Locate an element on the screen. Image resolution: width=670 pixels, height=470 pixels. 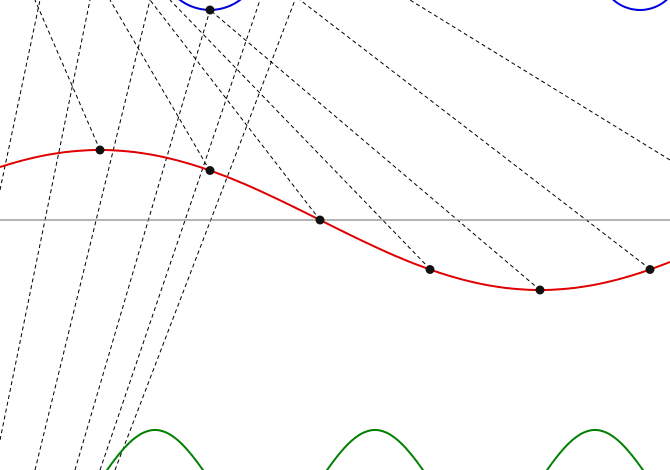
green-wave is located at coordinates (375, 449).